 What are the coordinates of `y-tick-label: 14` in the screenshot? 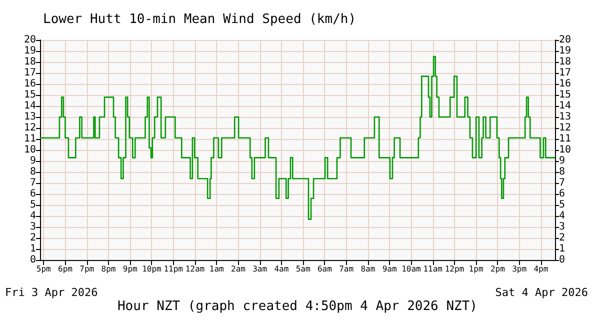 It's located at (30, 106).